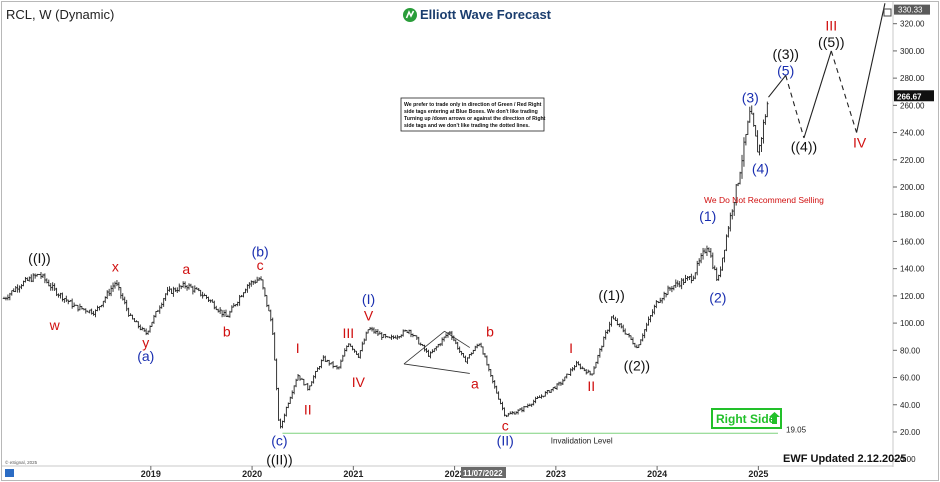 This screenshot has width=940, height=482. What do you see at coordinates (260, 251) in the screenshot?
I see `wave-label: (b)` at bounding box center [260, 251].